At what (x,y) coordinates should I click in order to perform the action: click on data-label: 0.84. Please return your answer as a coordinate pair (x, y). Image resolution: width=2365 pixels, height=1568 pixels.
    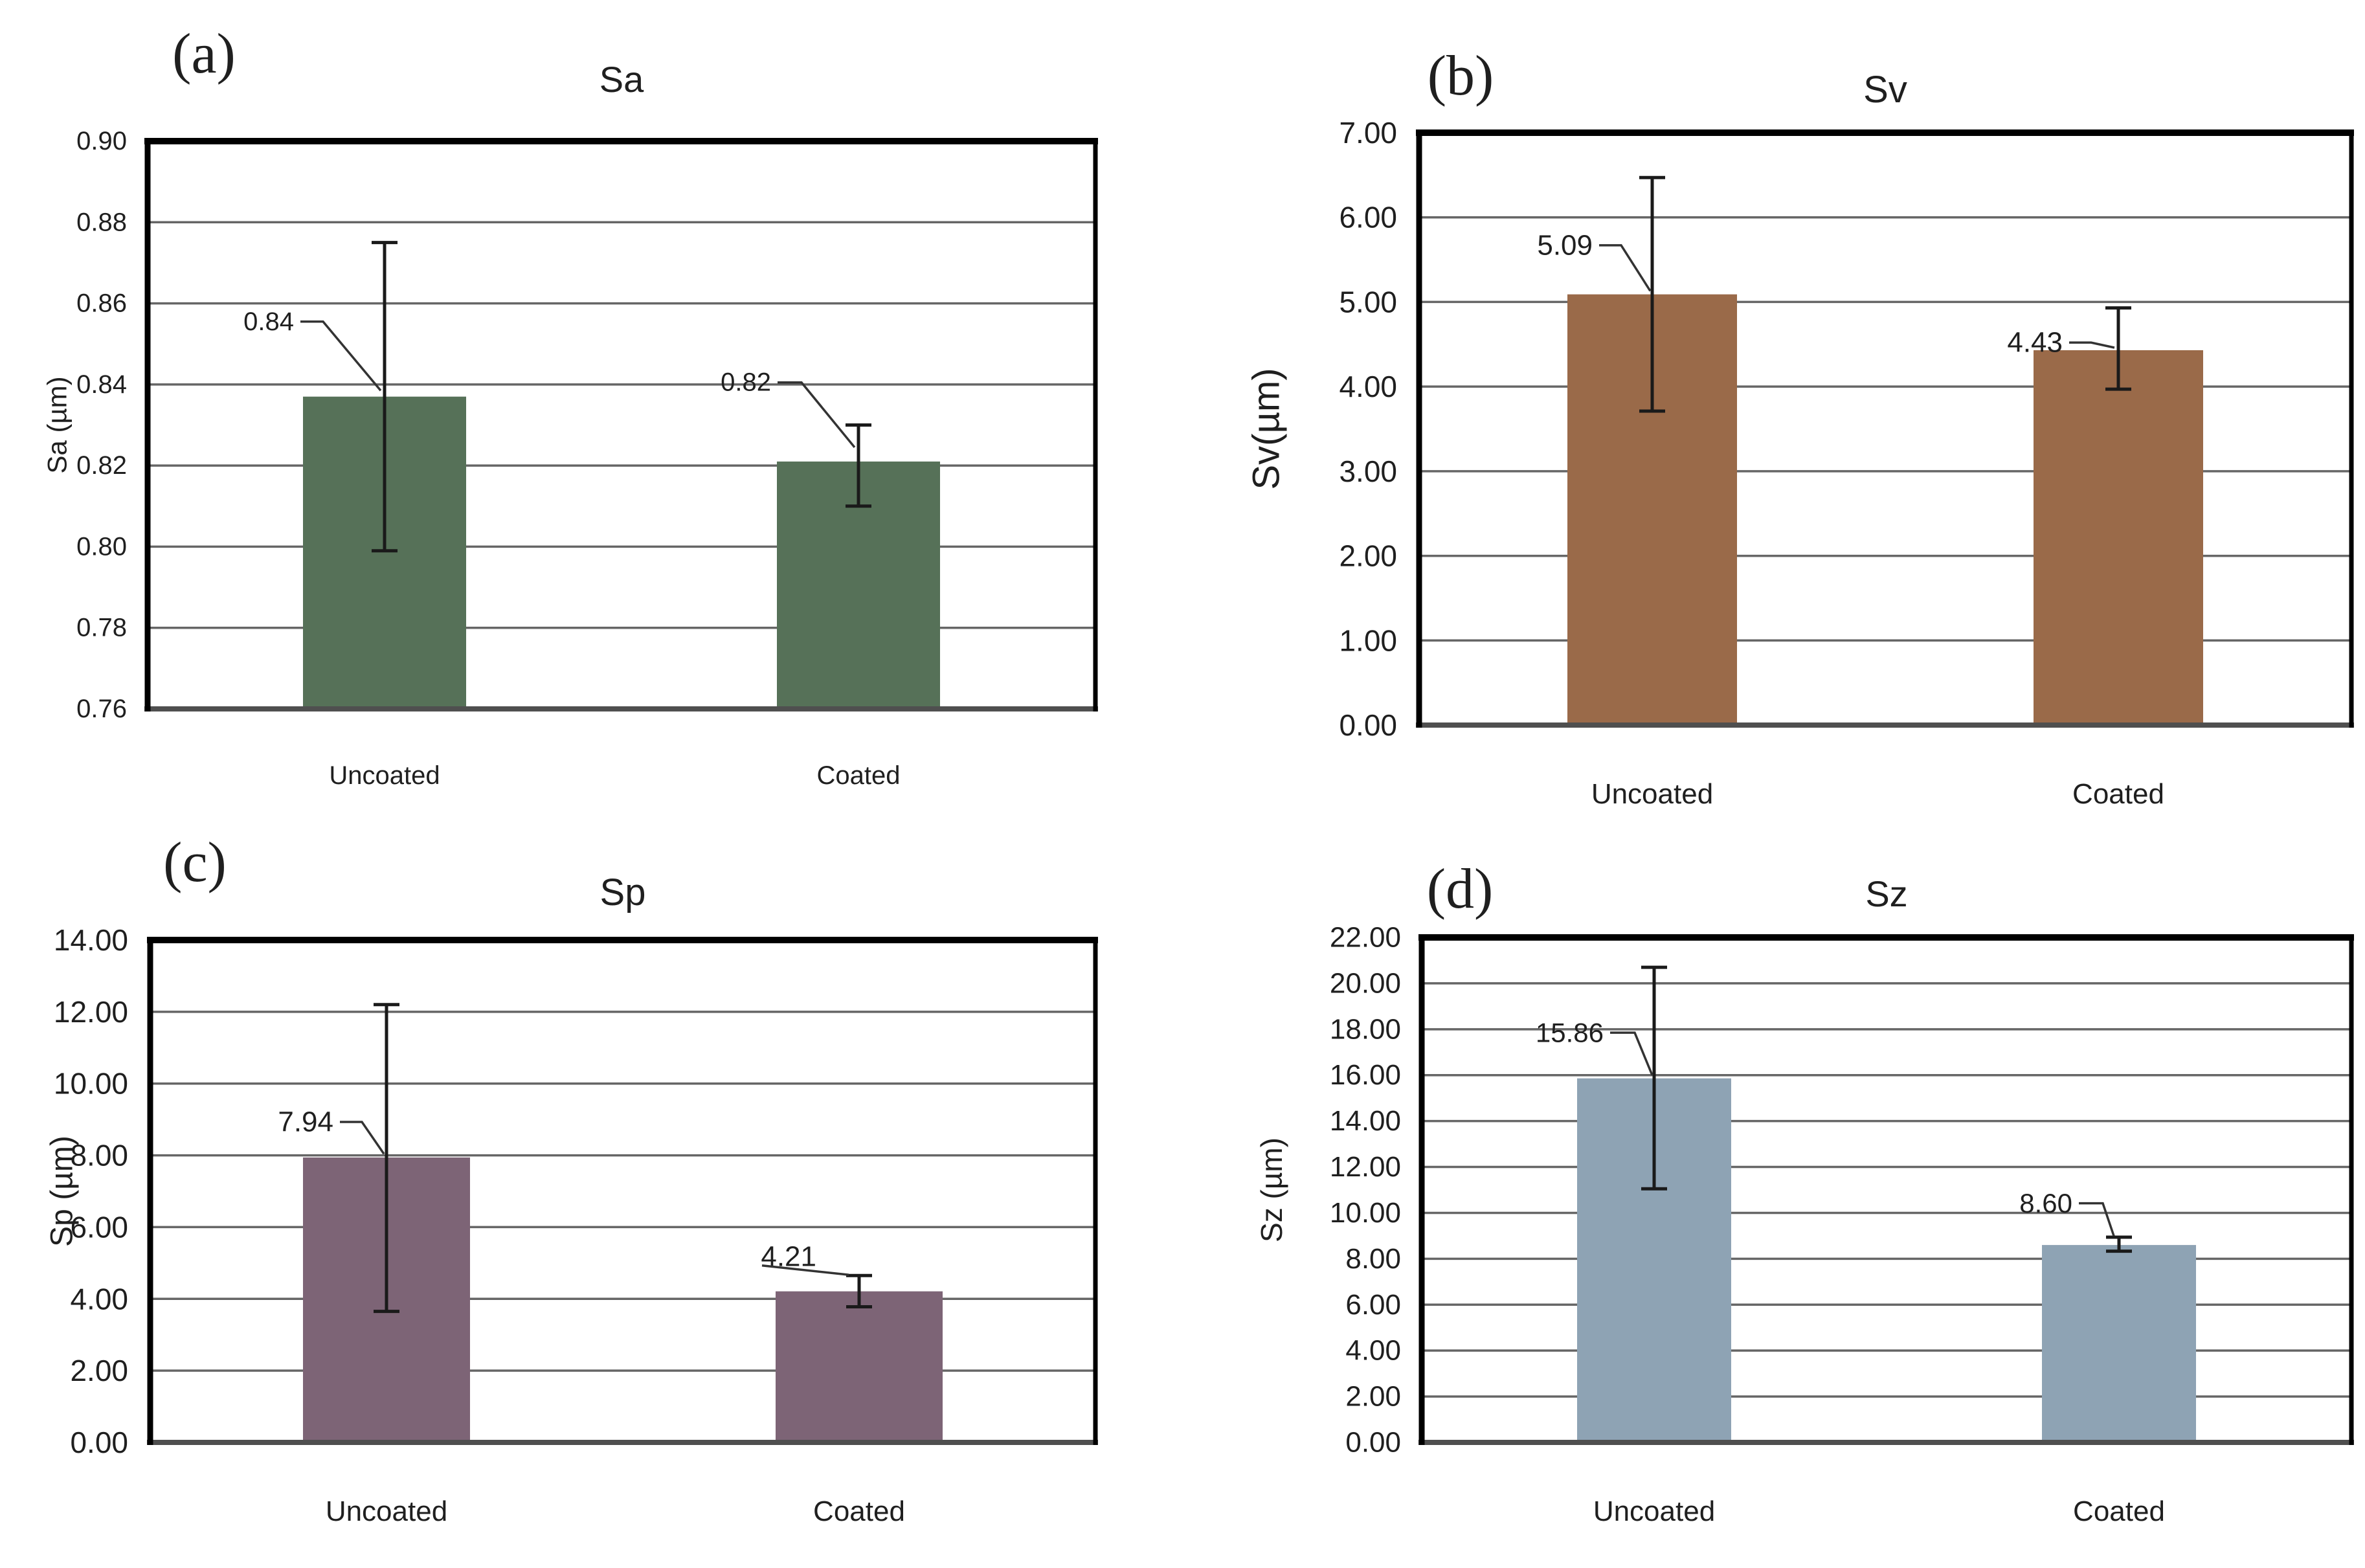
    Looking at the image, I should click on (269, 322).